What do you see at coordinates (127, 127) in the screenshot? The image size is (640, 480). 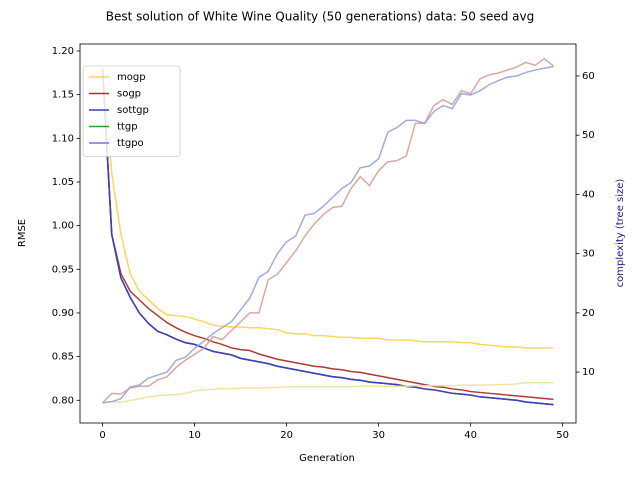 I see `legend-label: ttgp` at bounding box center [127, 127].